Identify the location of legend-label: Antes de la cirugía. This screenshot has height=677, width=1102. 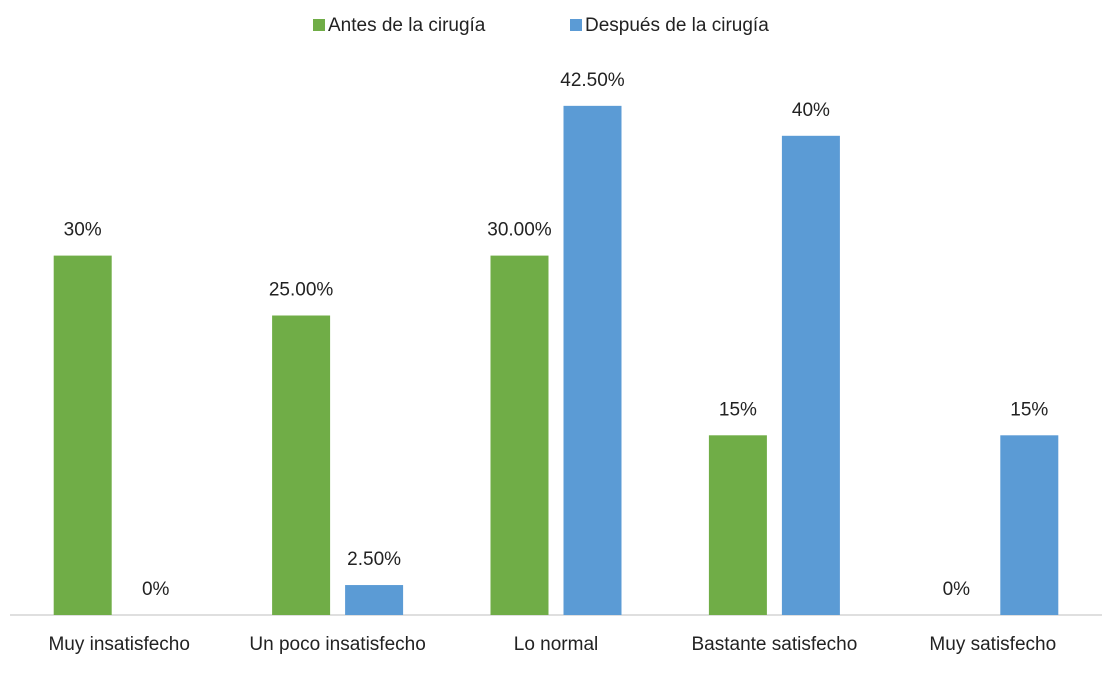
(407, 25).